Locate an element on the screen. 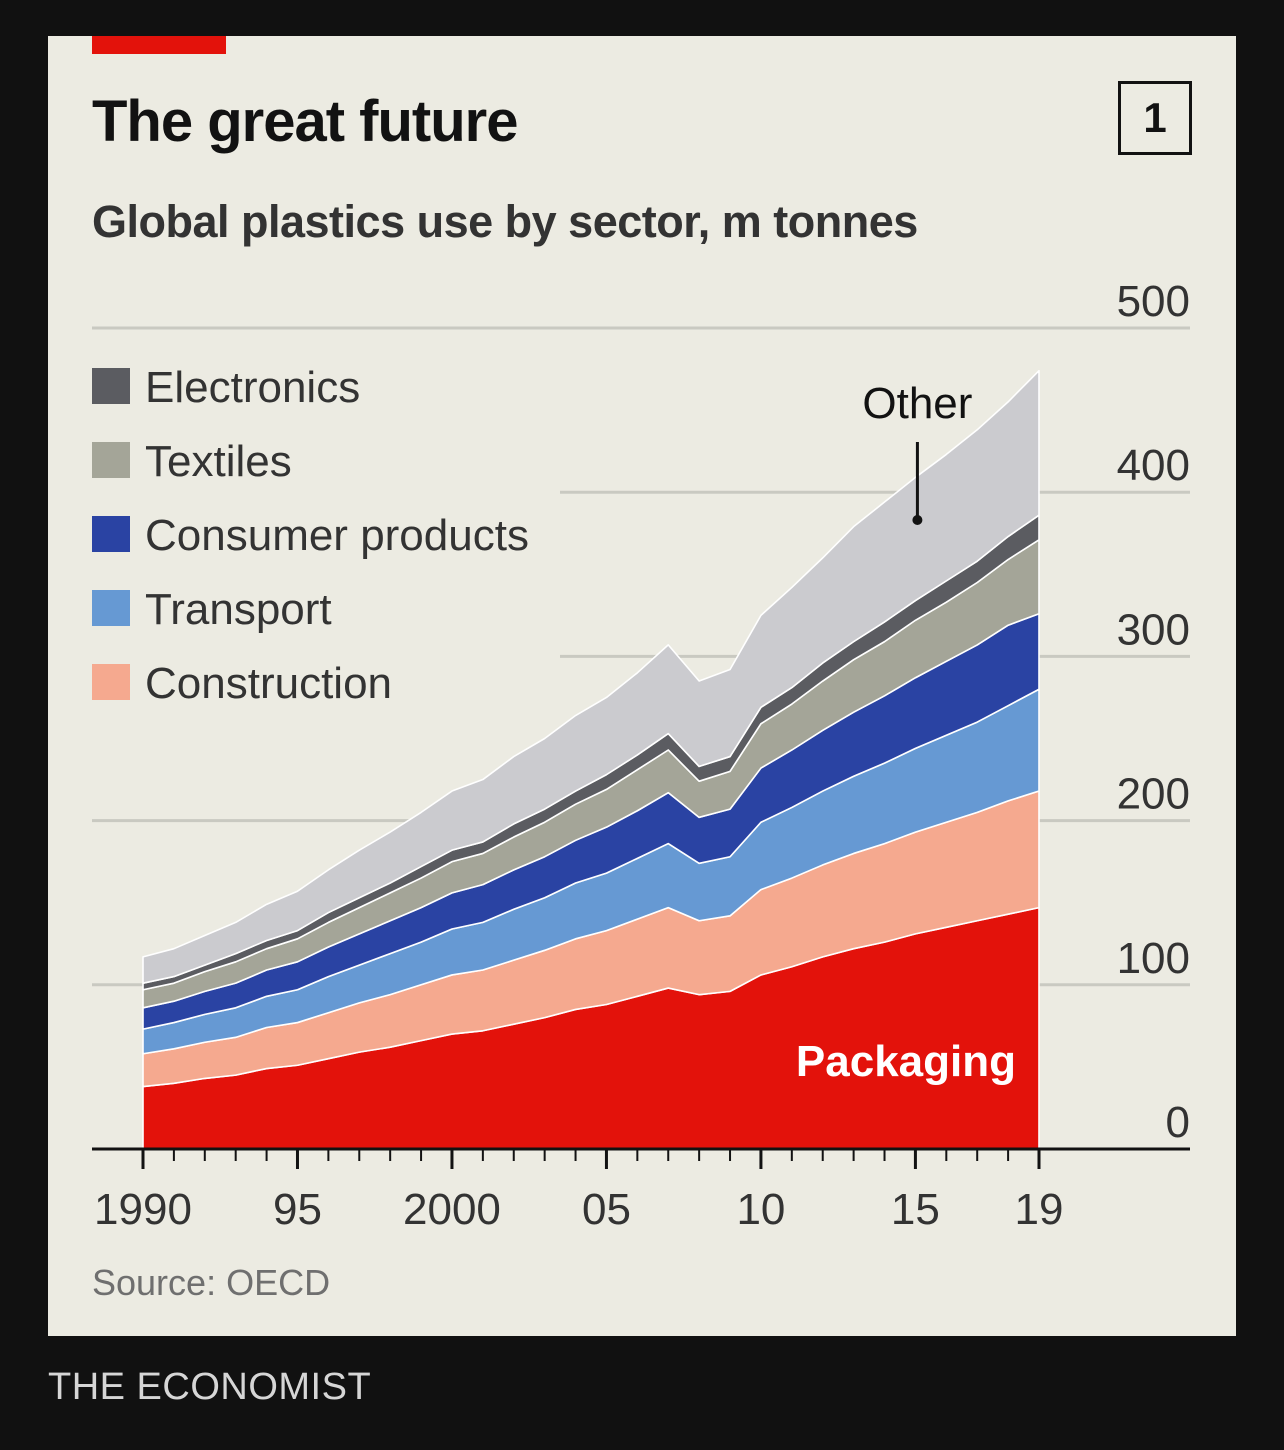  legend-item-consumer-products: Consumer products is located at coordinates (310, 535).